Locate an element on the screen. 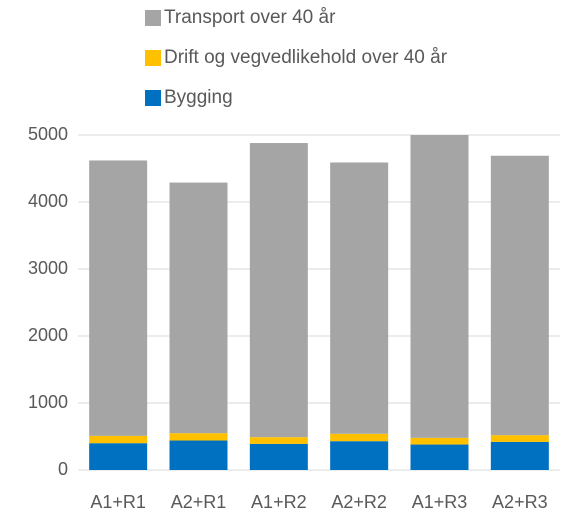 This screenshot has height=518, width=563. y-tick-label: 1000 is located at coordinates (48, 402).